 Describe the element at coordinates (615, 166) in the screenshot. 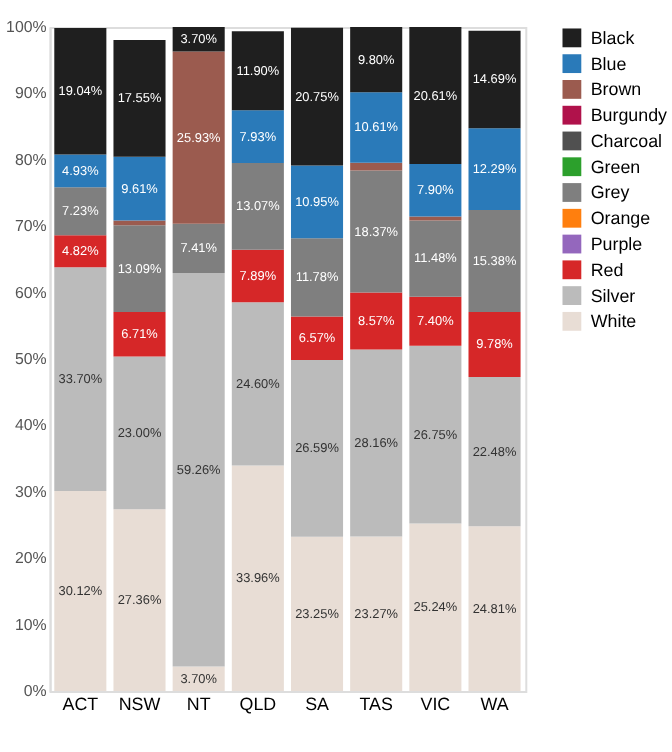

I see `legend-label: Green` at that location.